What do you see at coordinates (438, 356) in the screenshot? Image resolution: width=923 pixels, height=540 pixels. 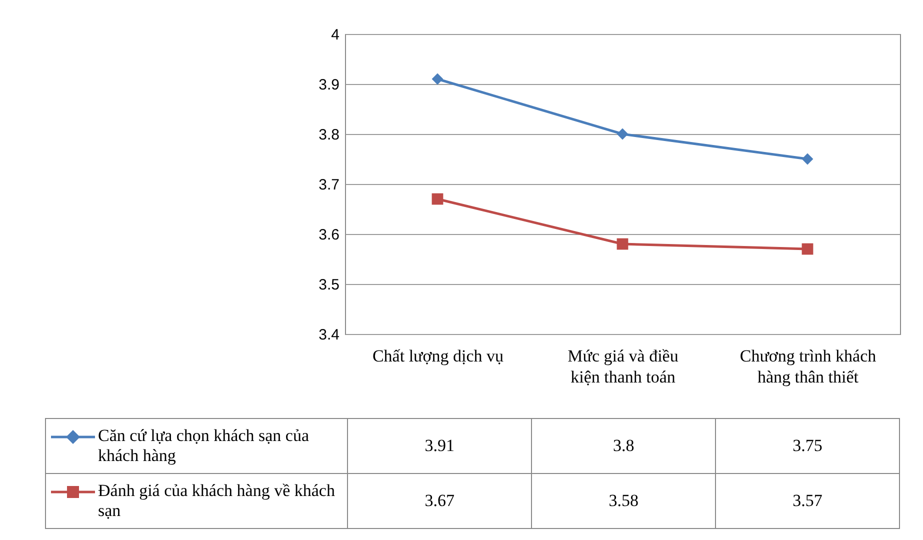 I see `x-tick-label: Chất lượng dịch vụ` at bounding box center [438, 356].